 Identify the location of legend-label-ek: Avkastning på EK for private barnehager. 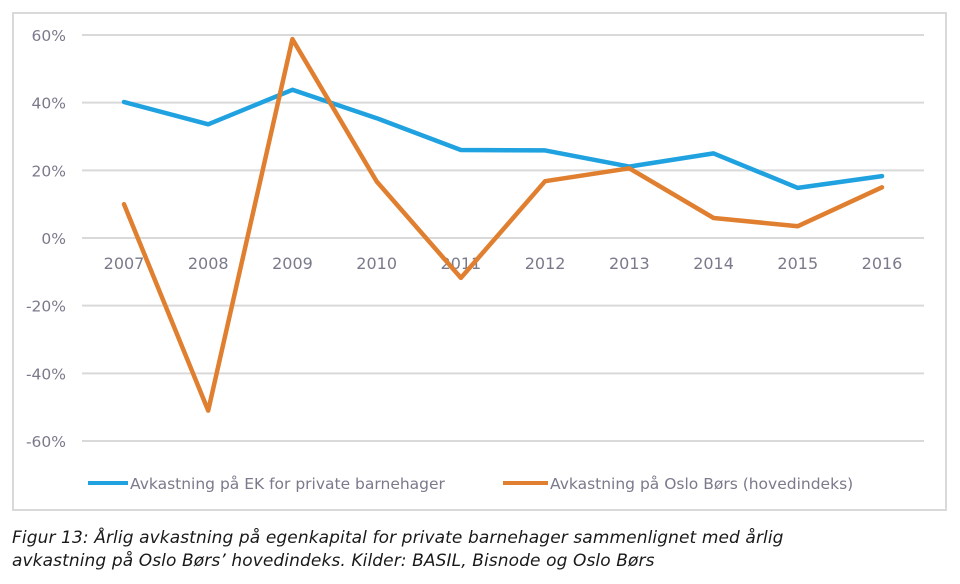
(288, 484).